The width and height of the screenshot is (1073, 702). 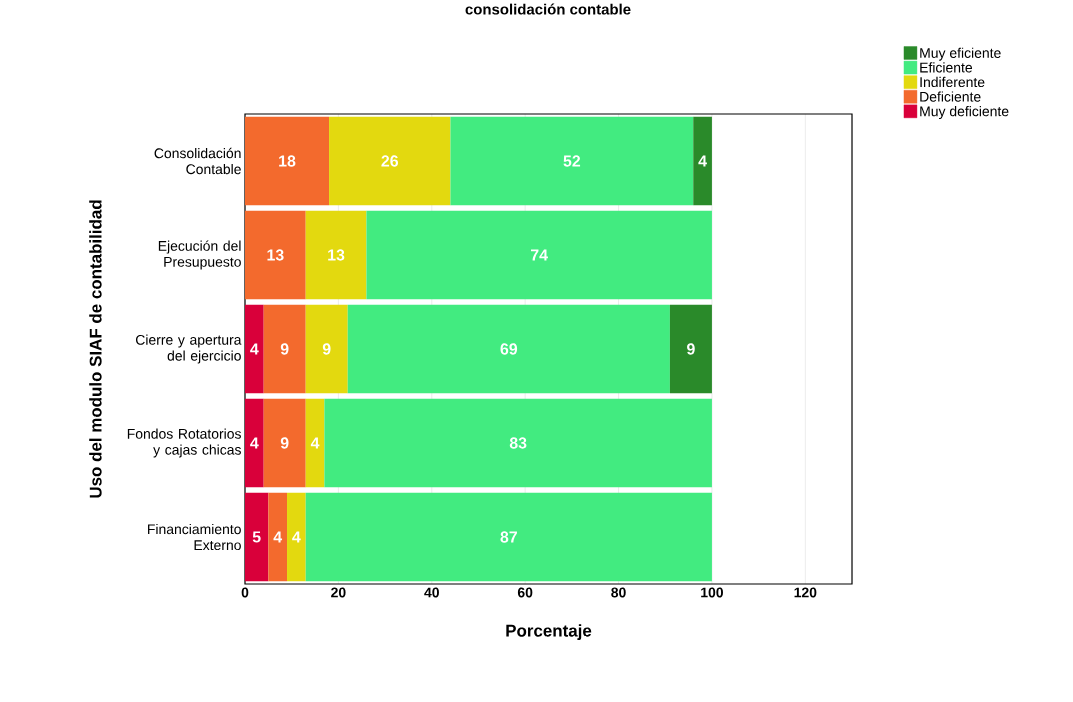 I want to click on data-label: 74, so click(x=539, y=255).